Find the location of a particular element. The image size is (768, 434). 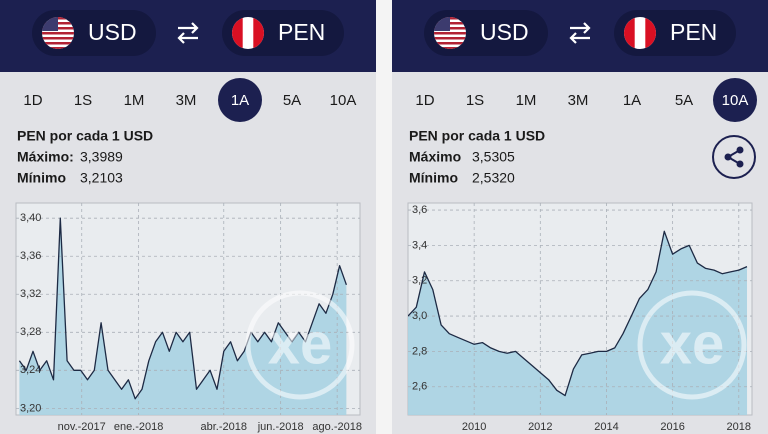

y-tick-label: 3,2 is located at coordinates (419, 281).